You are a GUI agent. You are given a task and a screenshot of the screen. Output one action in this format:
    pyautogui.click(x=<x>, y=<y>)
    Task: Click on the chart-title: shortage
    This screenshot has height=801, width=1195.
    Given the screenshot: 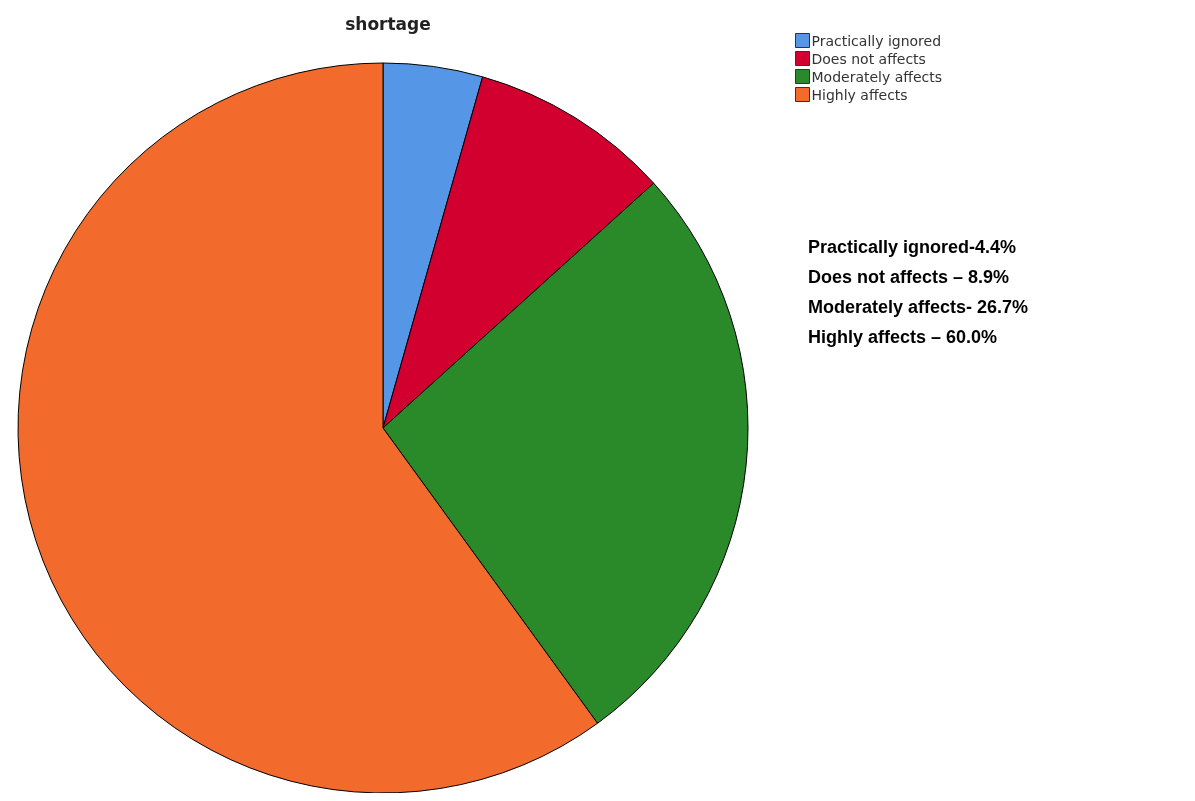 What is the action you would take?
    pyautogui.click(x=388, y=23)
    